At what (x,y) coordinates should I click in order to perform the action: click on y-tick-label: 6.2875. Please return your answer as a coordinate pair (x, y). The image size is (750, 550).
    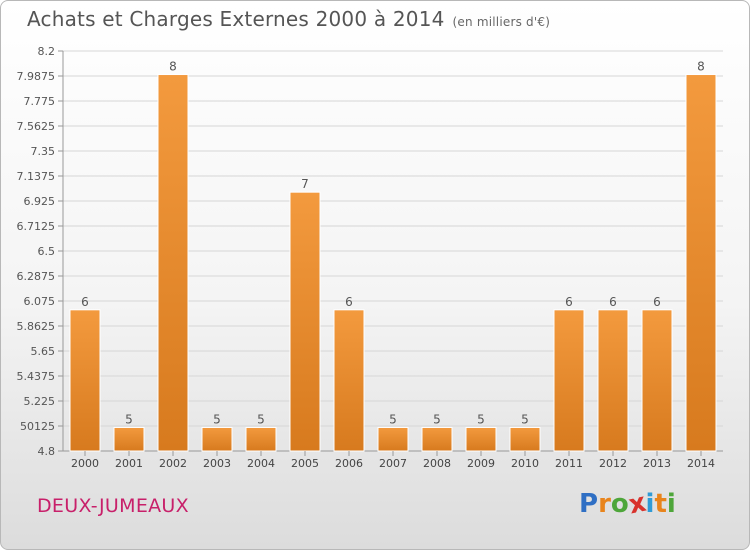
    Looking at the image, I should click on (36, 276).